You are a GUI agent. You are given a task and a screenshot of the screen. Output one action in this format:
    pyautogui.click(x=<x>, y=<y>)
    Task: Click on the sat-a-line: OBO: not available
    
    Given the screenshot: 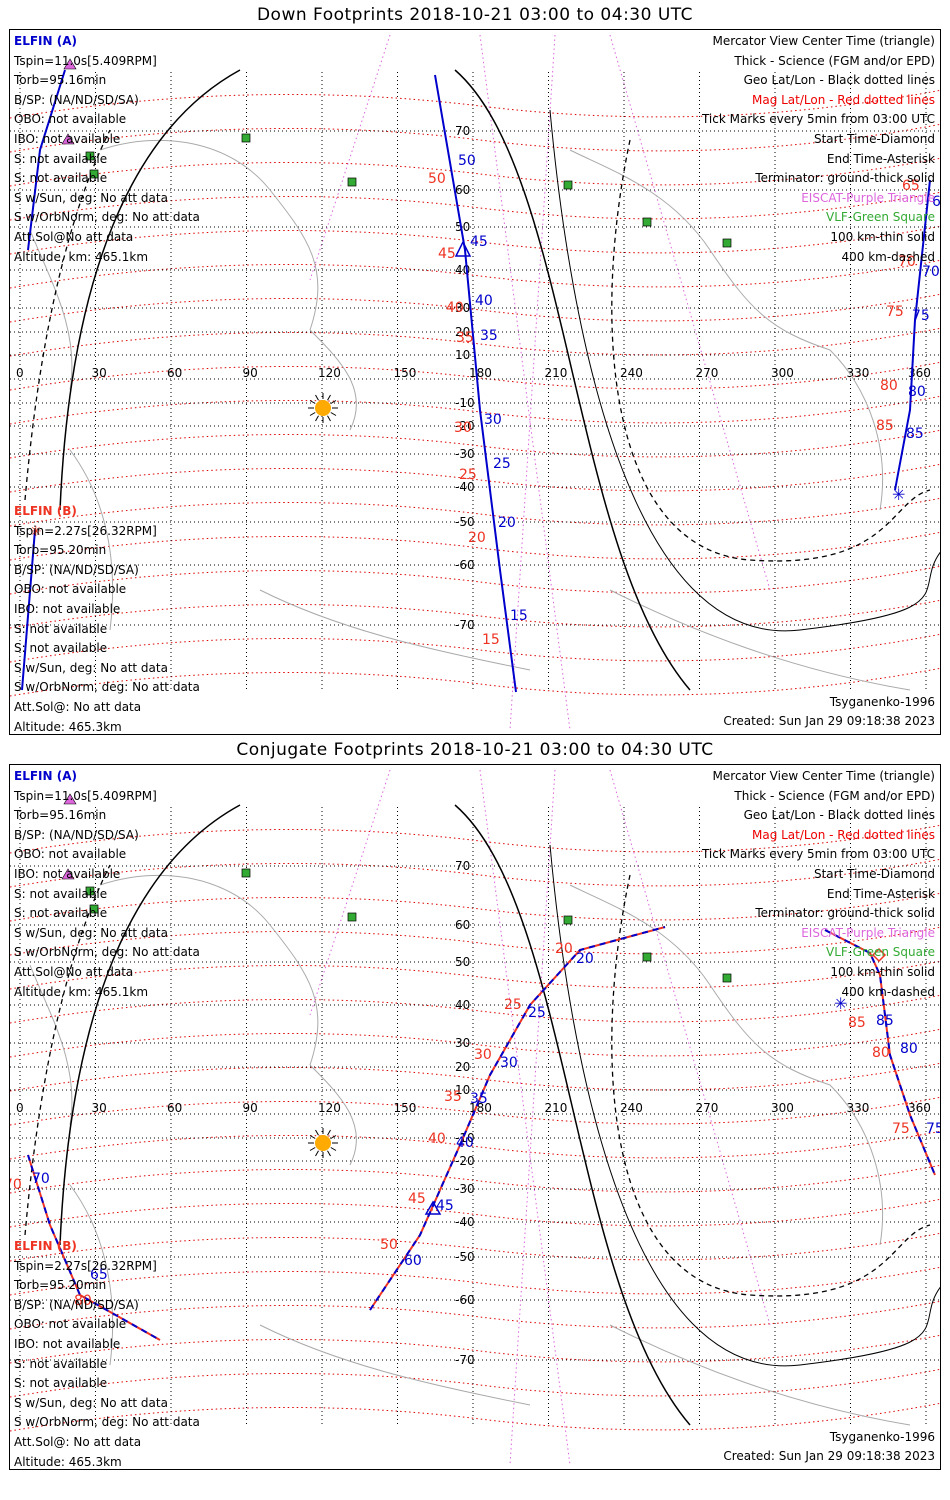 What is the action you would take?
    pyautogui.click(x=70, y=854)
    